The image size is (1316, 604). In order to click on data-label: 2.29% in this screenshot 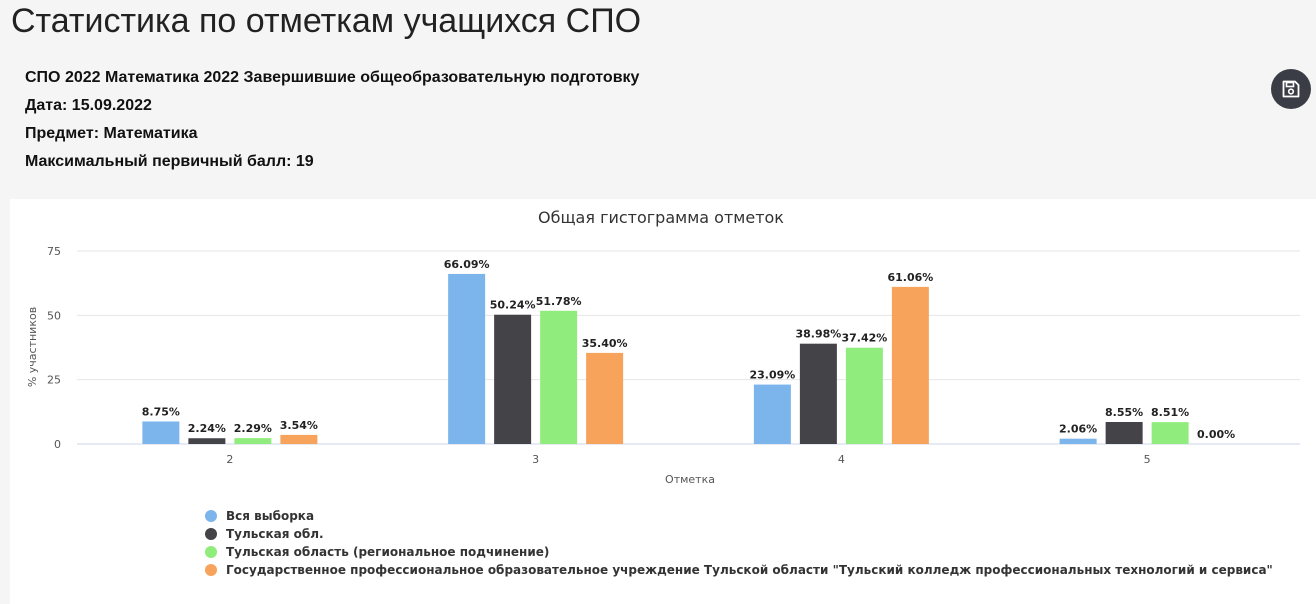, I will do `click(253, 428)`.